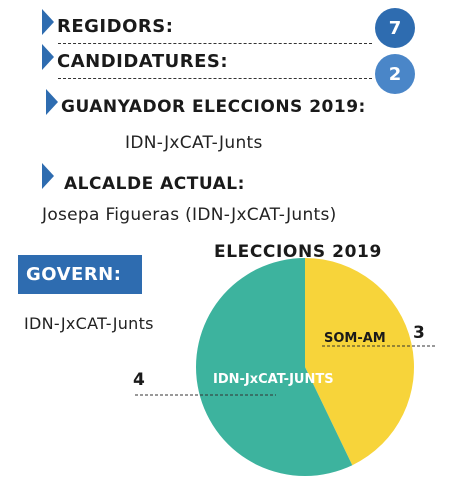  Describe the element at coordinates (89, 323) in the screenshot. I see `govern-value: IDN-JxCAT-Junts` at that location.